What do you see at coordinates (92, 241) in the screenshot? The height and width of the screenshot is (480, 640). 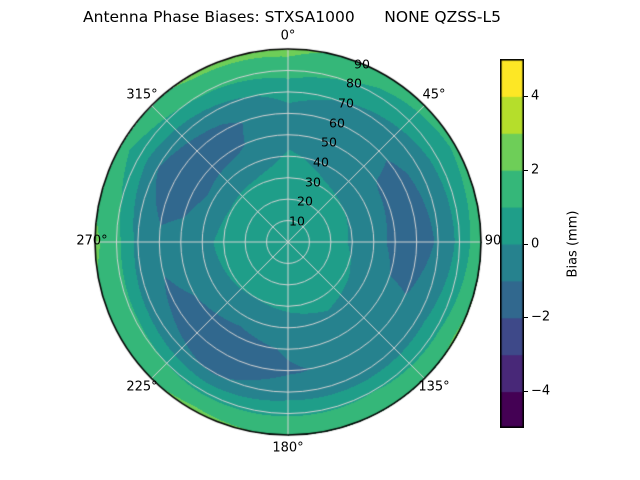 I see `theta-tick-label-270: 270°` at bounding box center [92, 241].